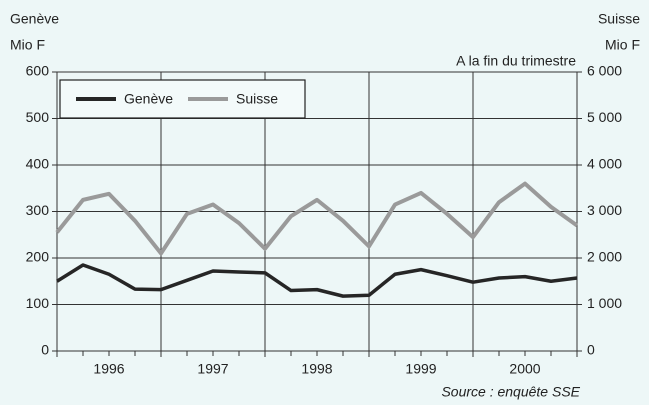  Describe the element at coordinates (510, 392) in the screenshot. I see `source: Source : enquête SSE` at that location.